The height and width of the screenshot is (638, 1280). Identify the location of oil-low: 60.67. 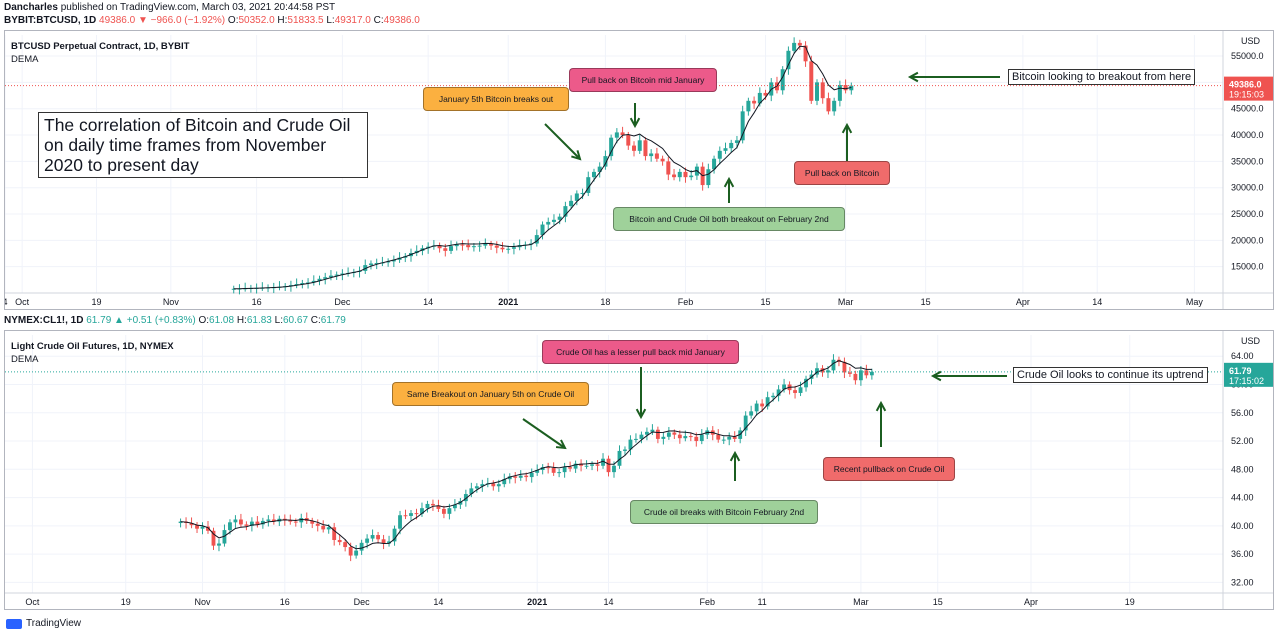
(295, 320).